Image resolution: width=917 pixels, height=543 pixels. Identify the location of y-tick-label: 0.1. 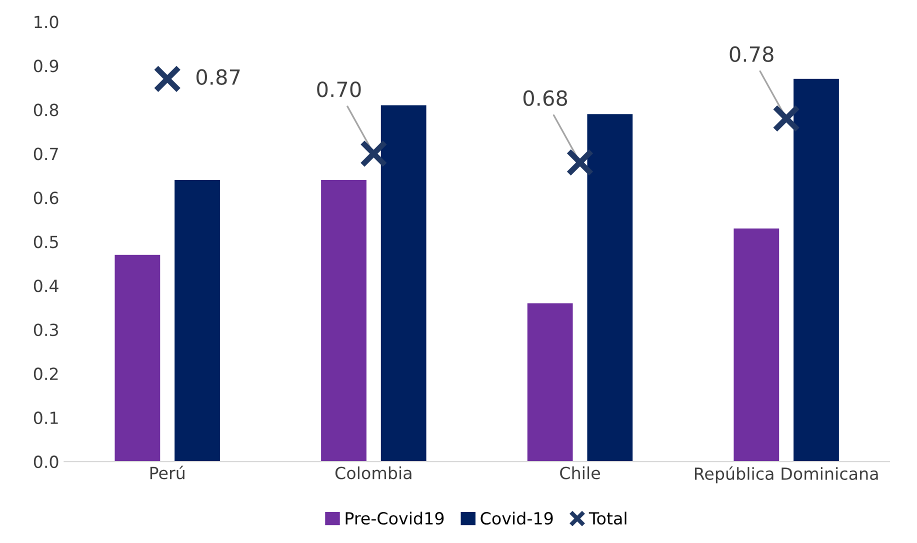
(46, 418).